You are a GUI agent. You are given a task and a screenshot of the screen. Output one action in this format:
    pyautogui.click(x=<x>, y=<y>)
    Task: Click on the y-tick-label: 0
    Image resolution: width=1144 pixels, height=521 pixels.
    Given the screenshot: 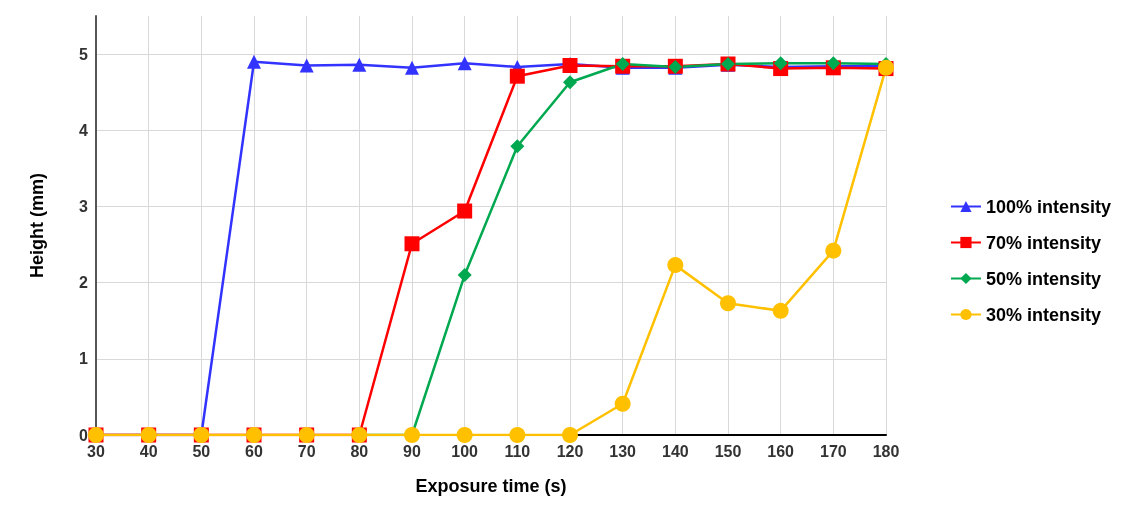 What is the action you would take?
    pyautogui.click(x=84, y=435)
    